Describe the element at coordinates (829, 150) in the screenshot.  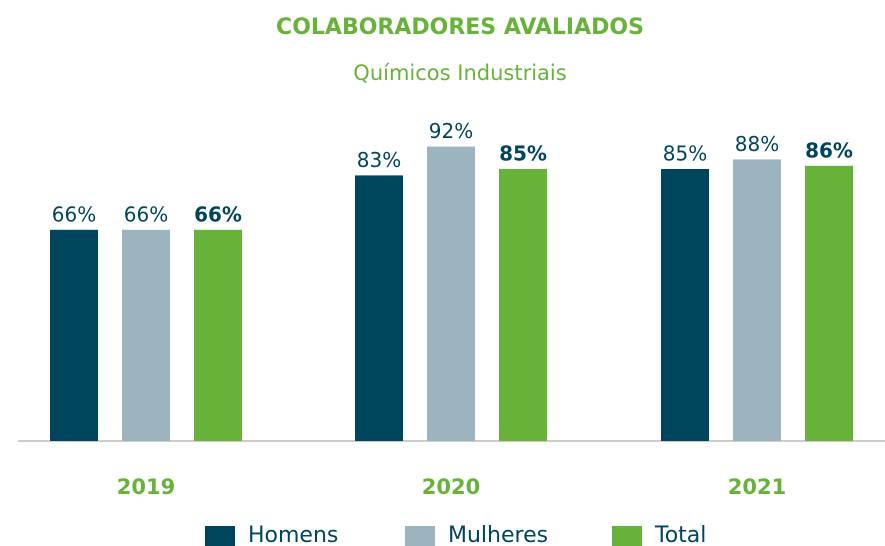
I see `data-label: 86%` at that location.